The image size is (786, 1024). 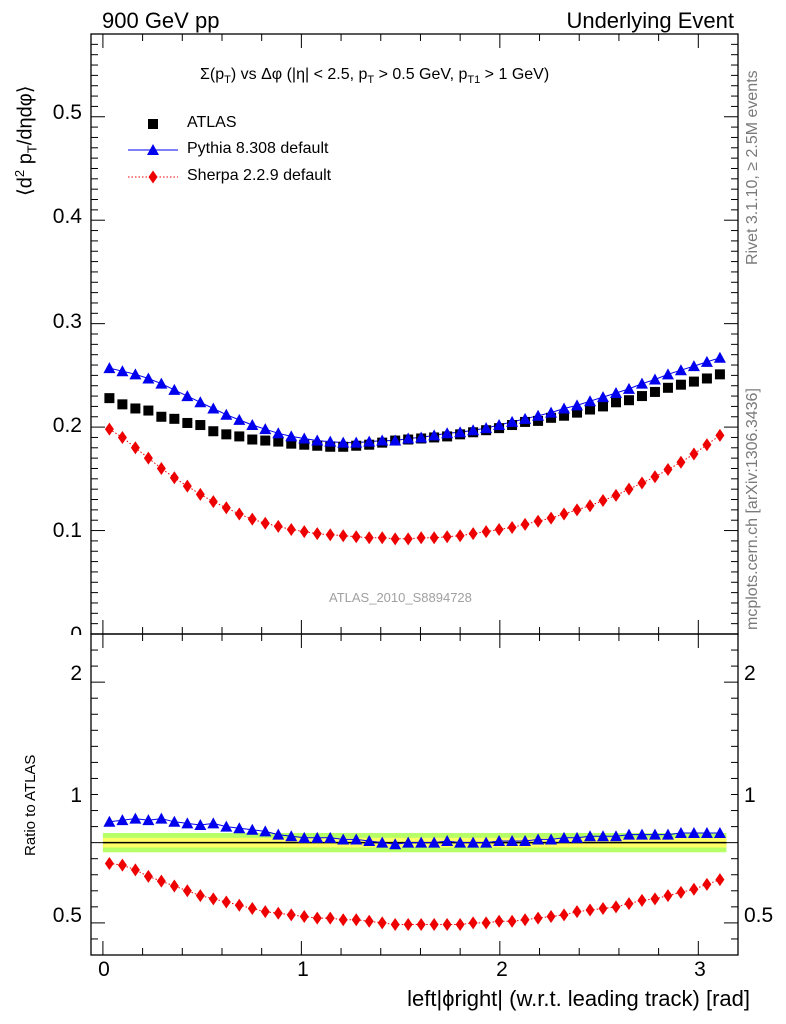 I want to click on xtick-label: 0, so click(x=104, y=969).